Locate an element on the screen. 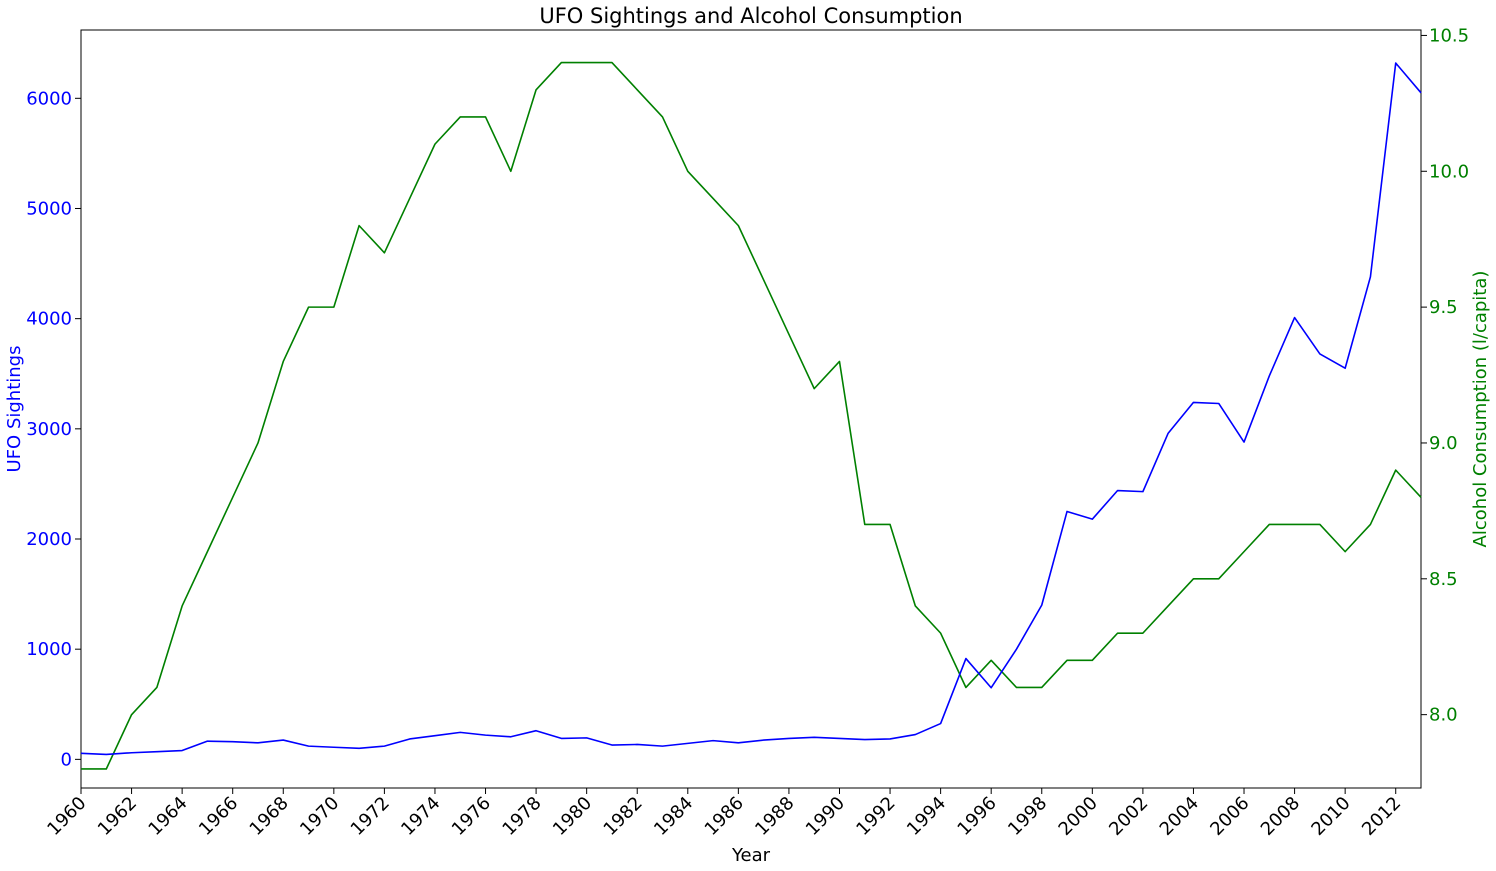 The width and height of the screenshot is (1496, 871). x-tick-label: 1974 is located at coordinates (420, 816).